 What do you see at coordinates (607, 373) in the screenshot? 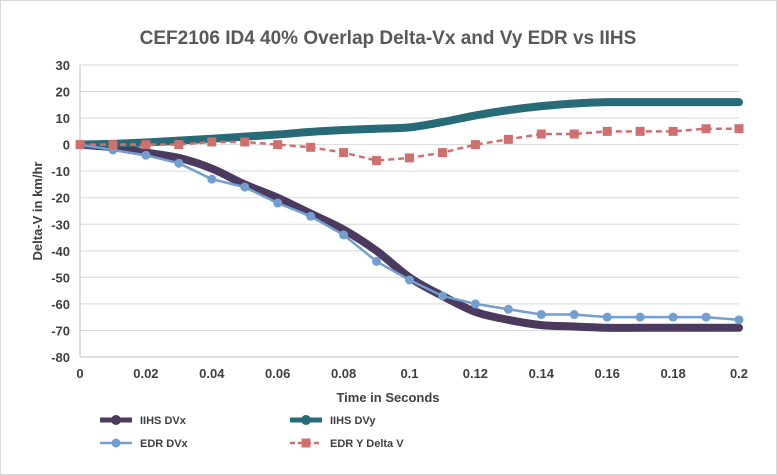
I see `x-tick-label: 0.16` at bounding box center [607, 373].